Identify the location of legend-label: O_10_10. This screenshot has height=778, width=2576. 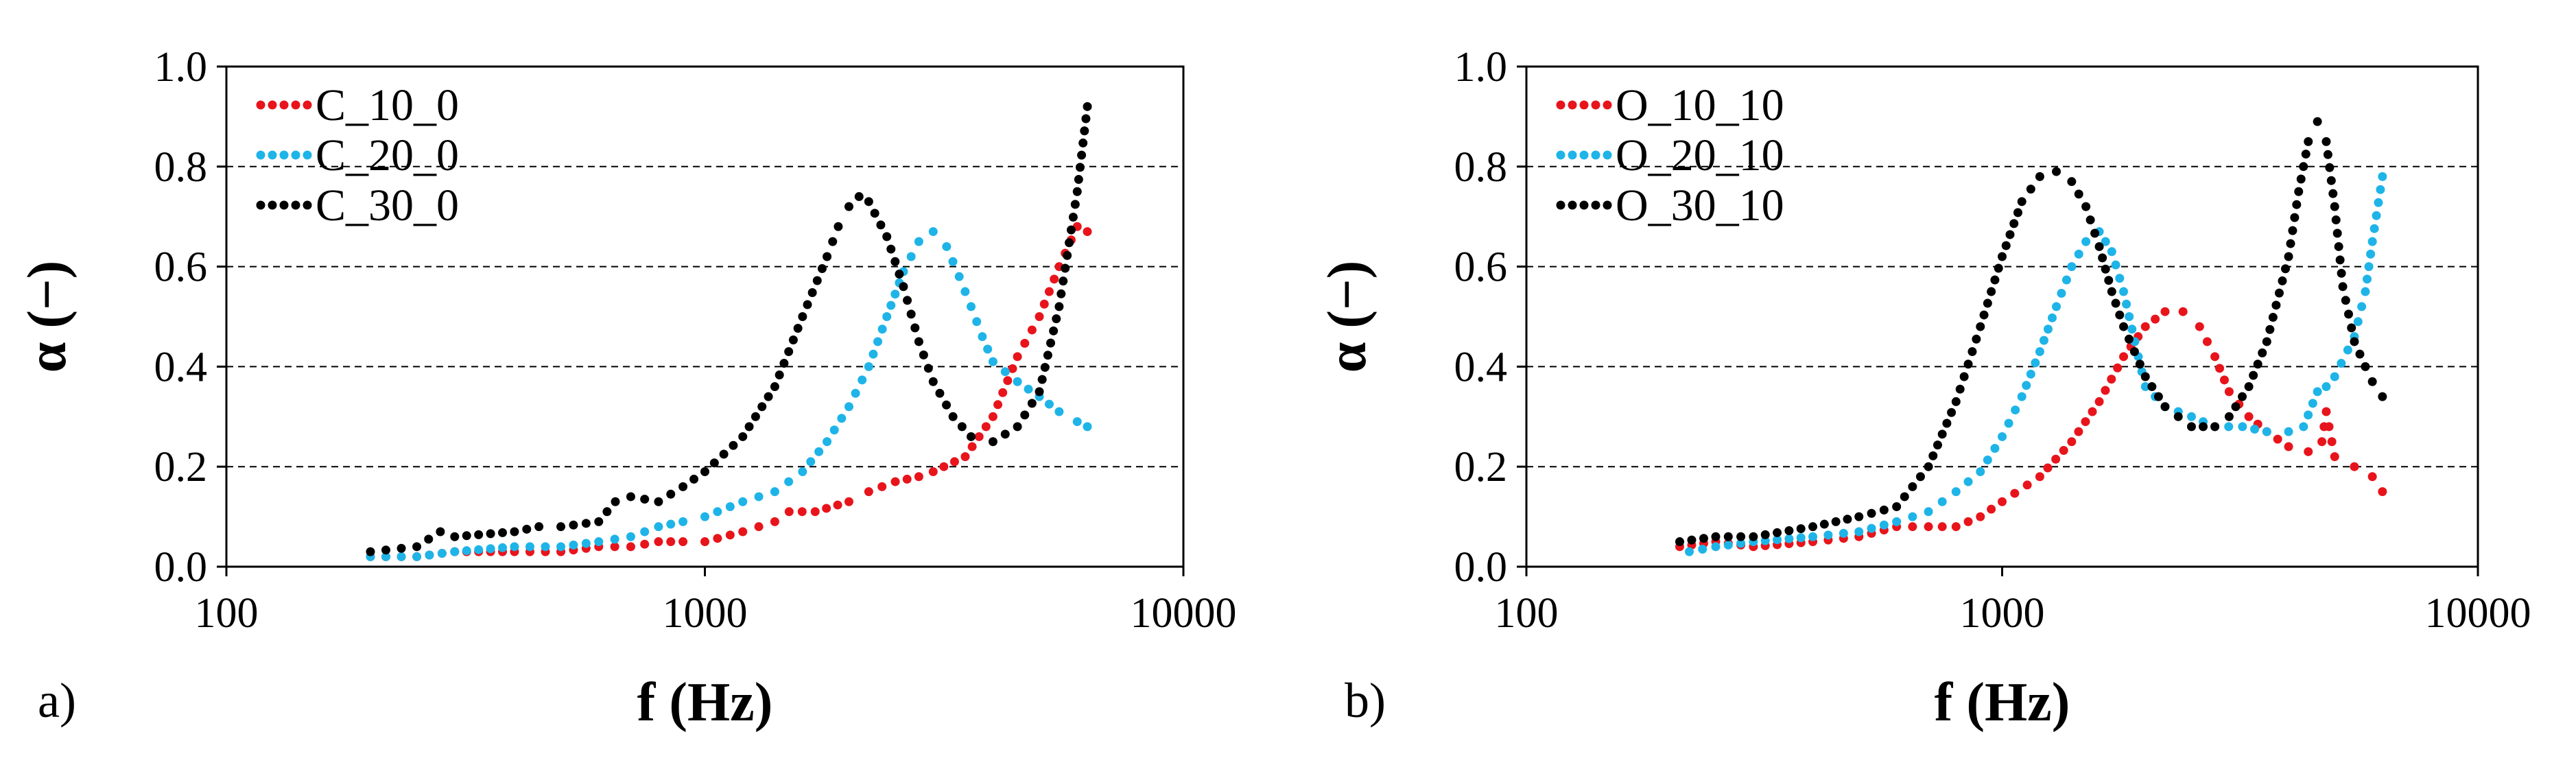
(1700, 105).